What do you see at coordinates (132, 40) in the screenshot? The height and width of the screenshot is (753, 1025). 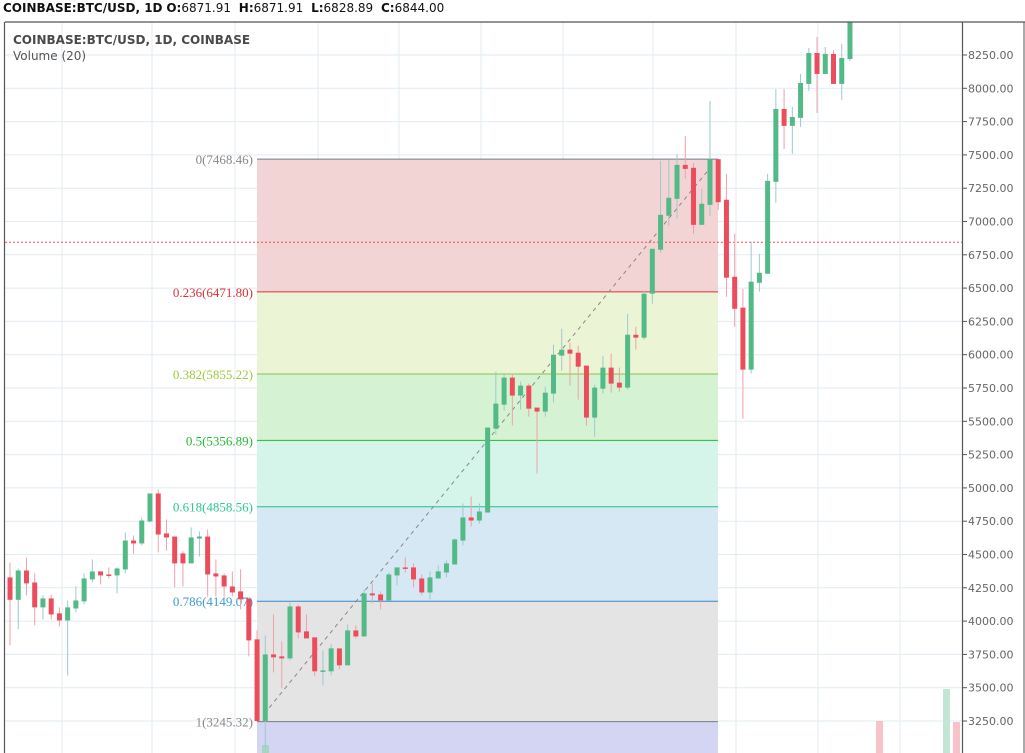 I see `series-title: COINBASE:BTC/USD, 1D, COINBASE` at bounding box center [132, 40].